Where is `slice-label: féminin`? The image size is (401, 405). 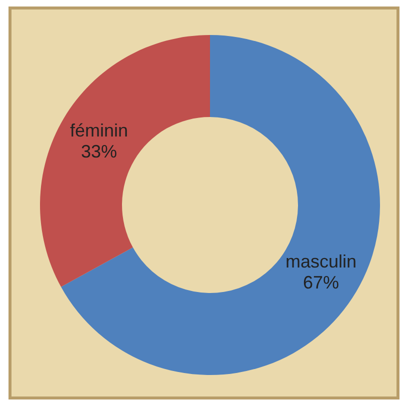 slice-label: féminin is located at coordinates (99, 130).